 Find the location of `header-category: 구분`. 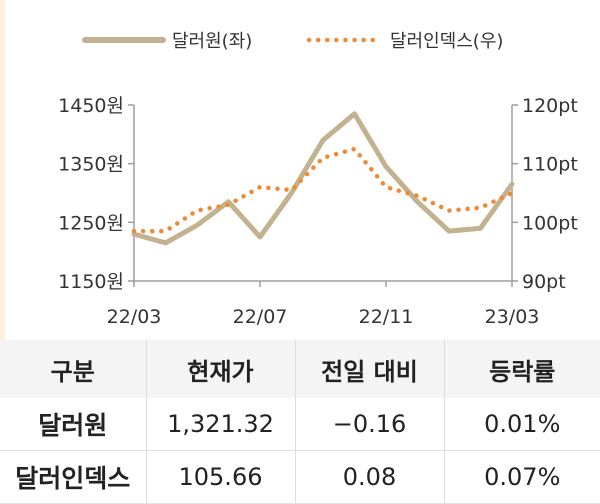

header-category: 구분 is located at coordinates (73, 369).